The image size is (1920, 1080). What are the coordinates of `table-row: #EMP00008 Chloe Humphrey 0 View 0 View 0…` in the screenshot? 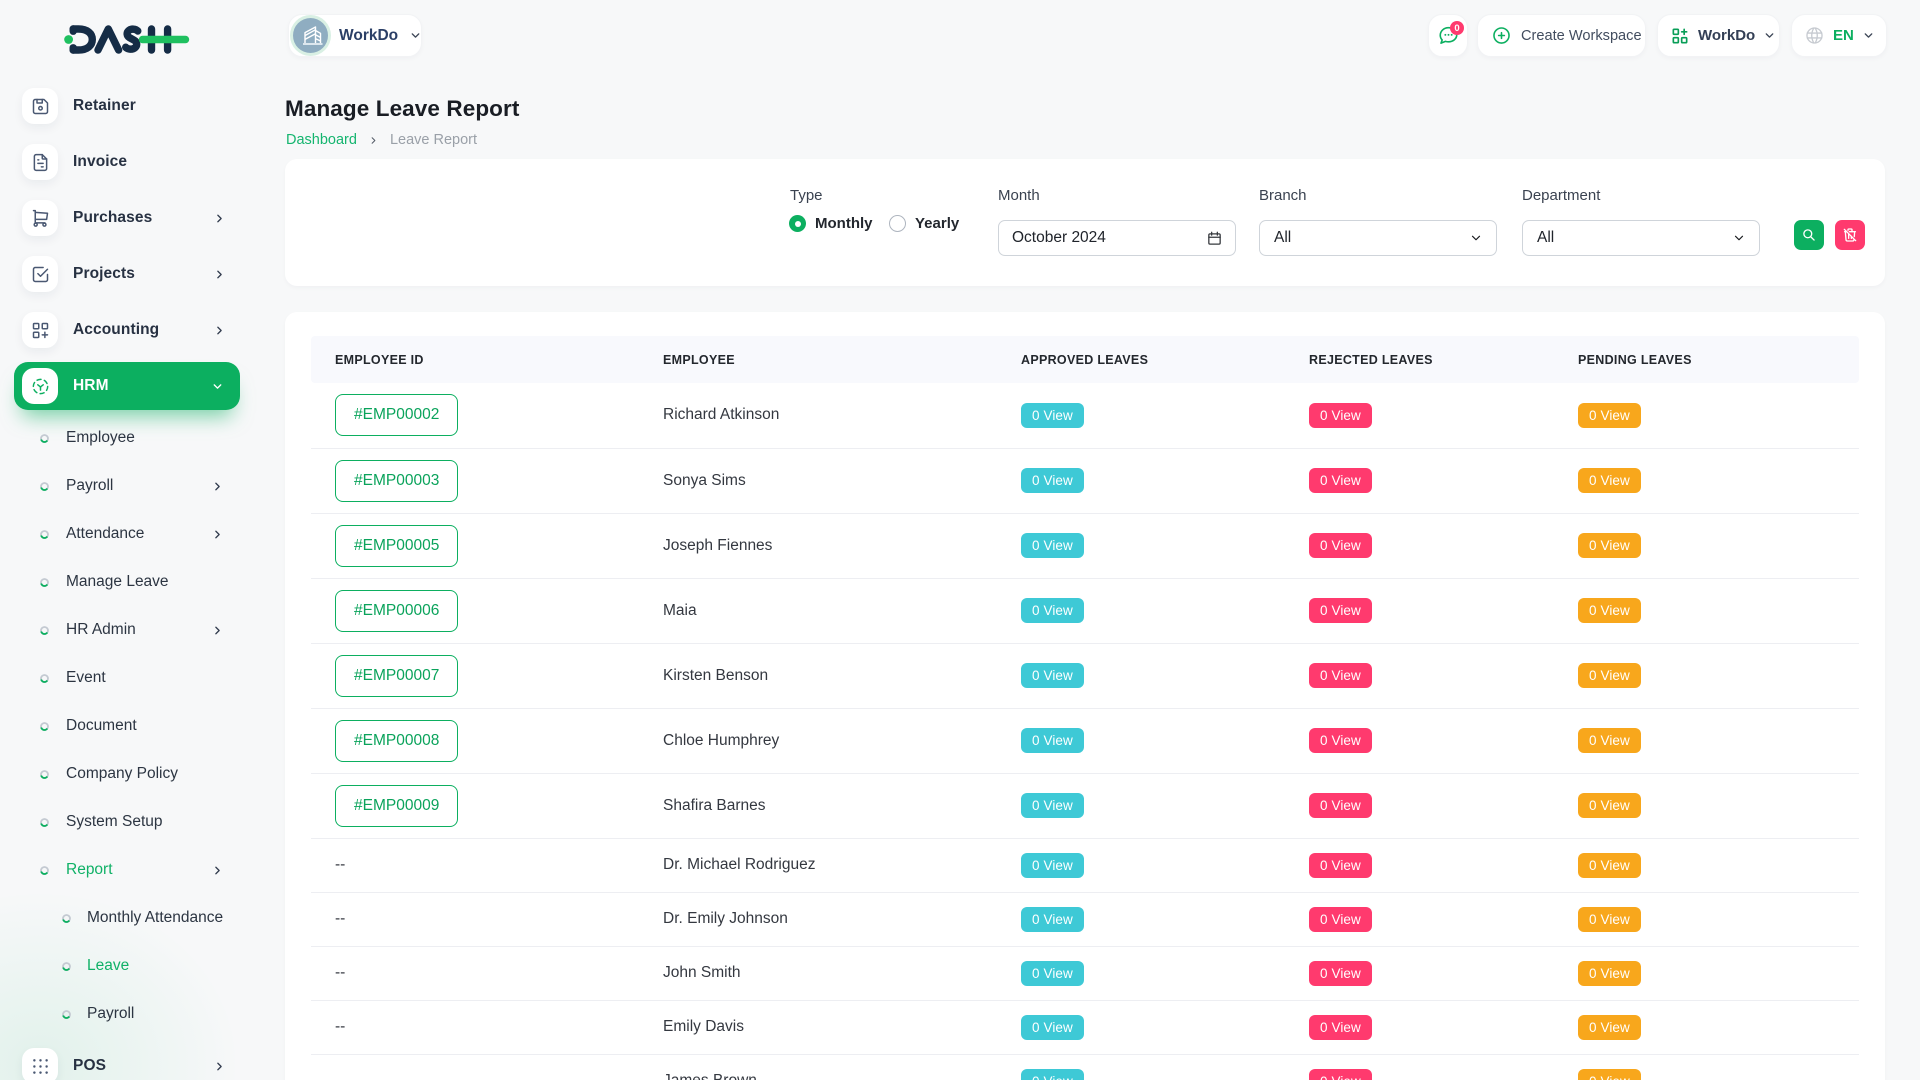 It's located at (1085, 741).